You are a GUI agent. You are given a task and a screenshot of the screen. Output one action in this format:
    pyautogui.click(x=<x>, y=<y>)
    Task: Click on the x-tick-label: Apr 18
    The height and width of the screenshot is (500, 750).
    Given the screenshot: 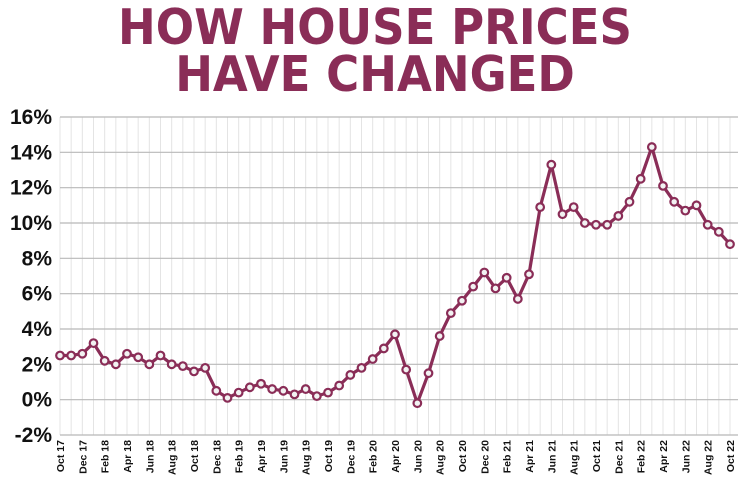 What is the action you would take?
    pyautogui.click(x=128, y=456)
    